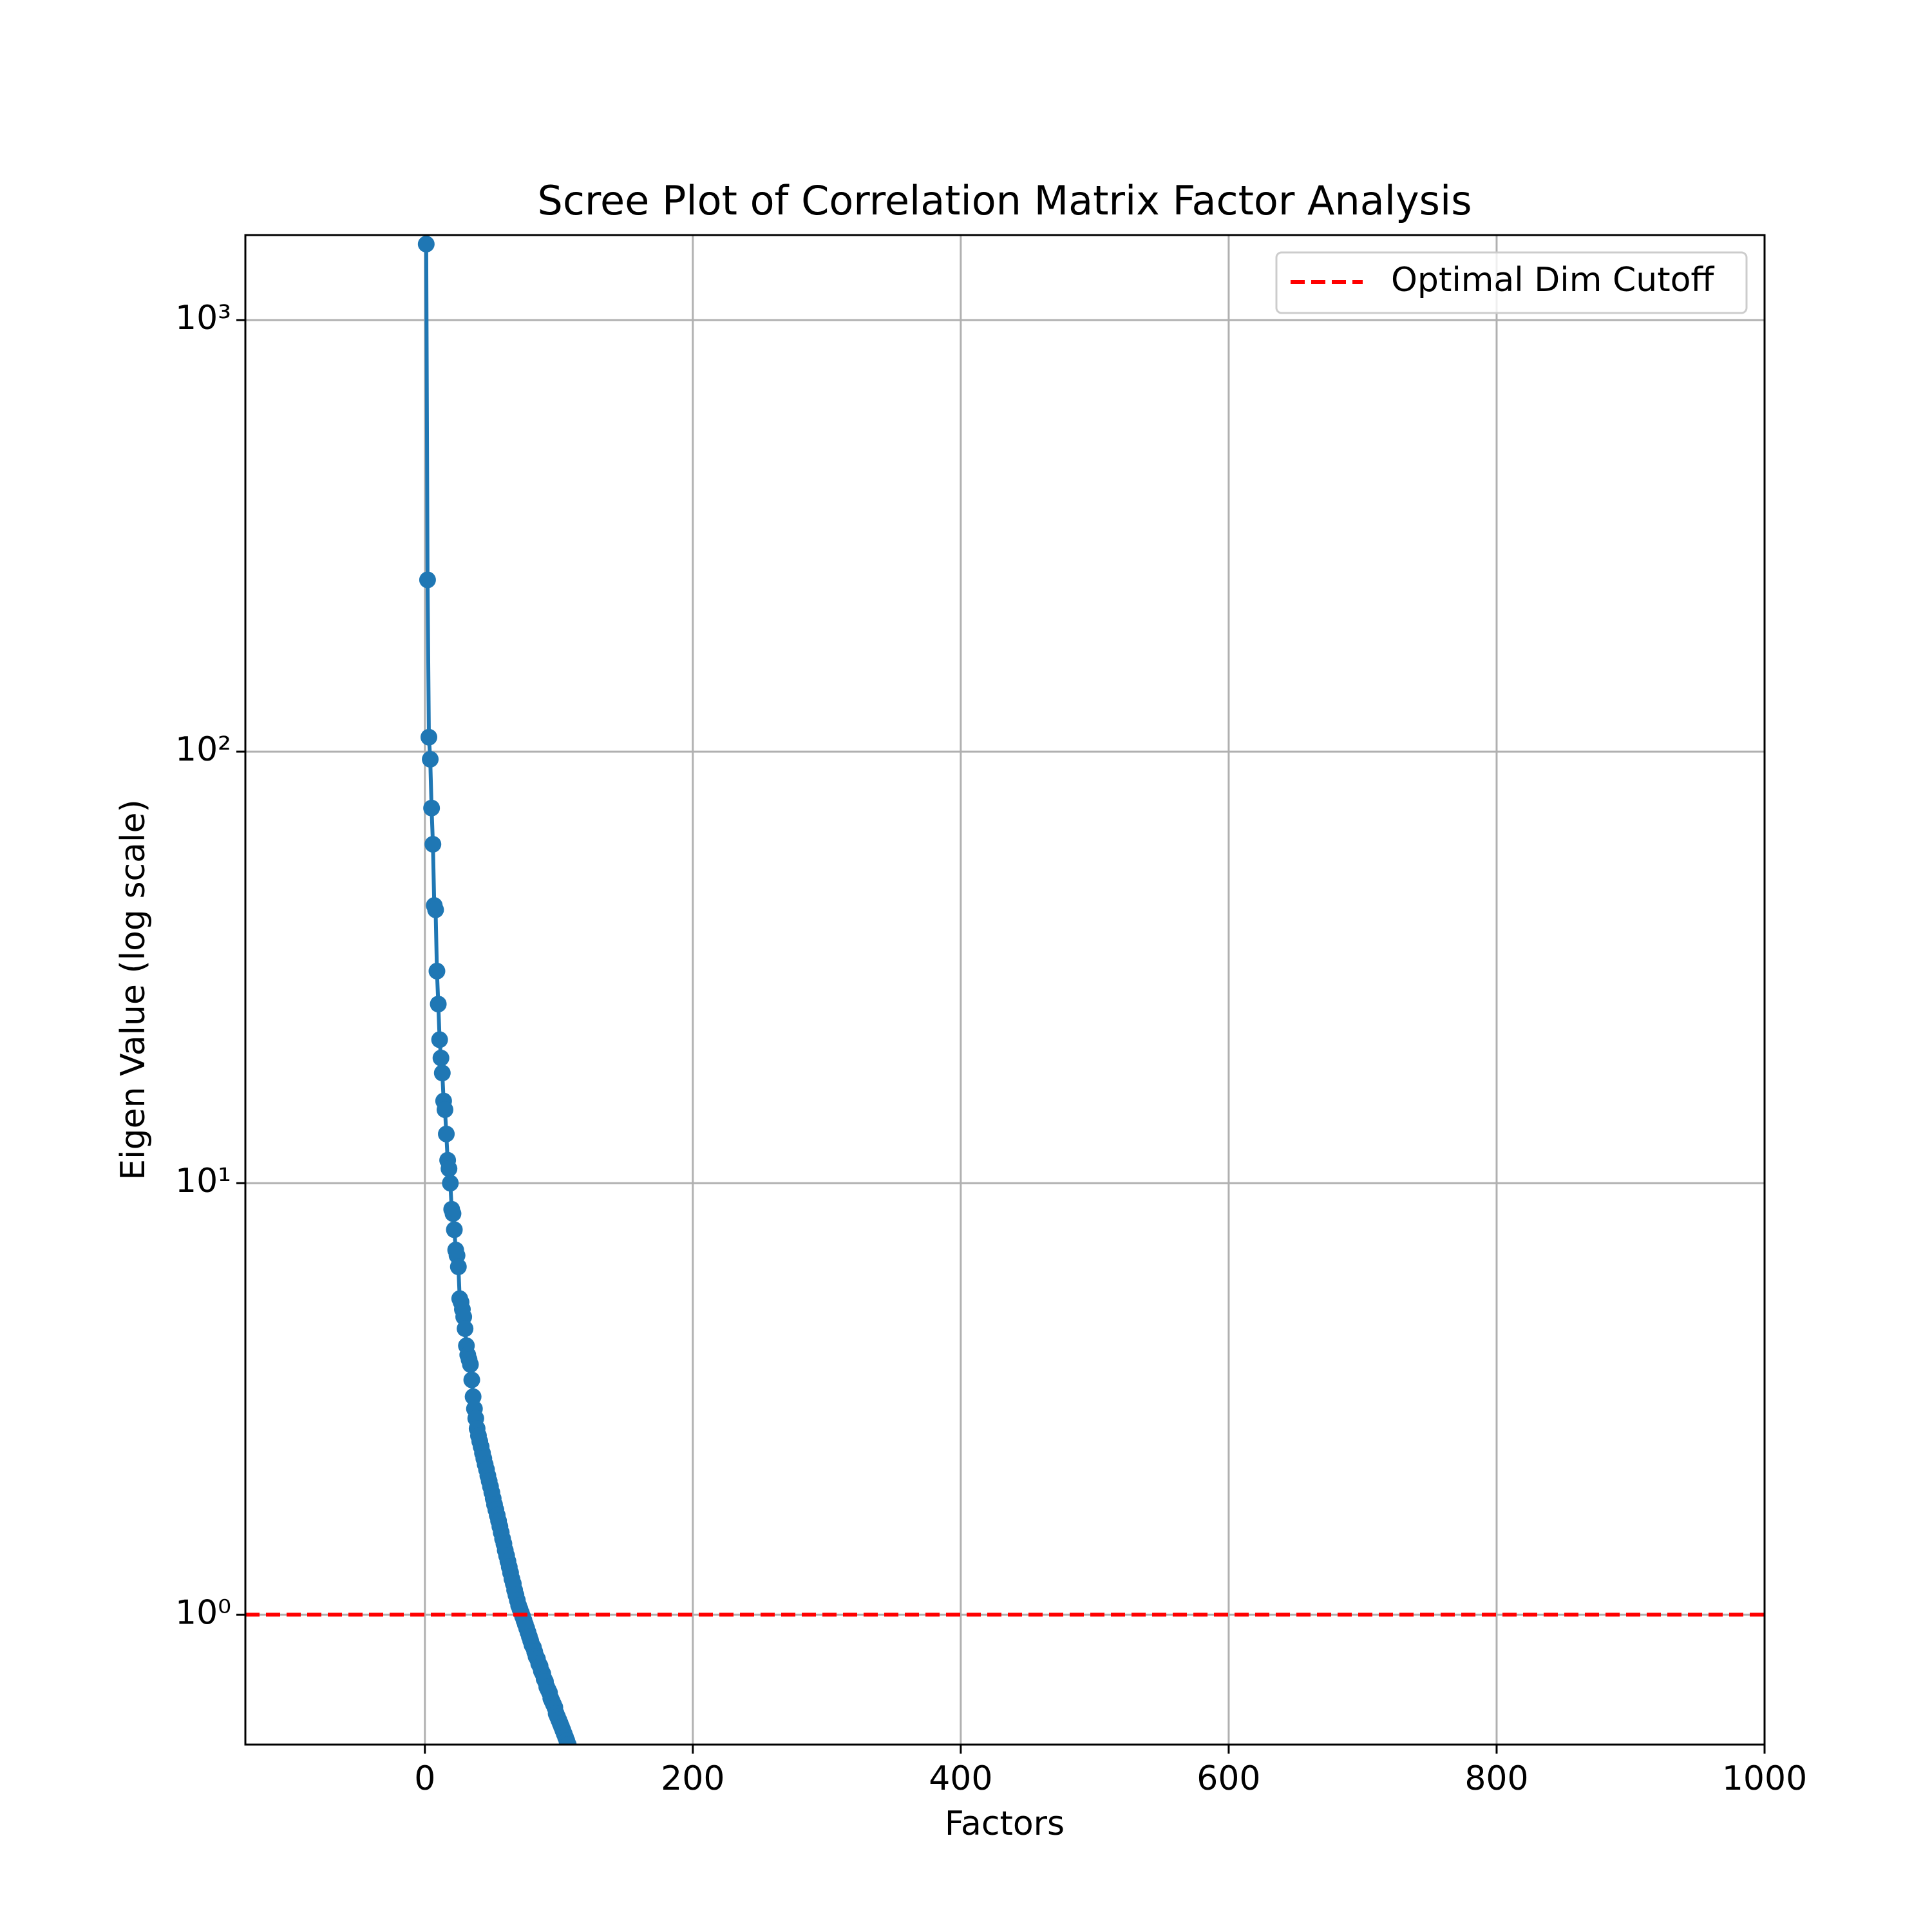  I want to click on y-axis-label: Eigen Value (log scale), so click(133, 989).